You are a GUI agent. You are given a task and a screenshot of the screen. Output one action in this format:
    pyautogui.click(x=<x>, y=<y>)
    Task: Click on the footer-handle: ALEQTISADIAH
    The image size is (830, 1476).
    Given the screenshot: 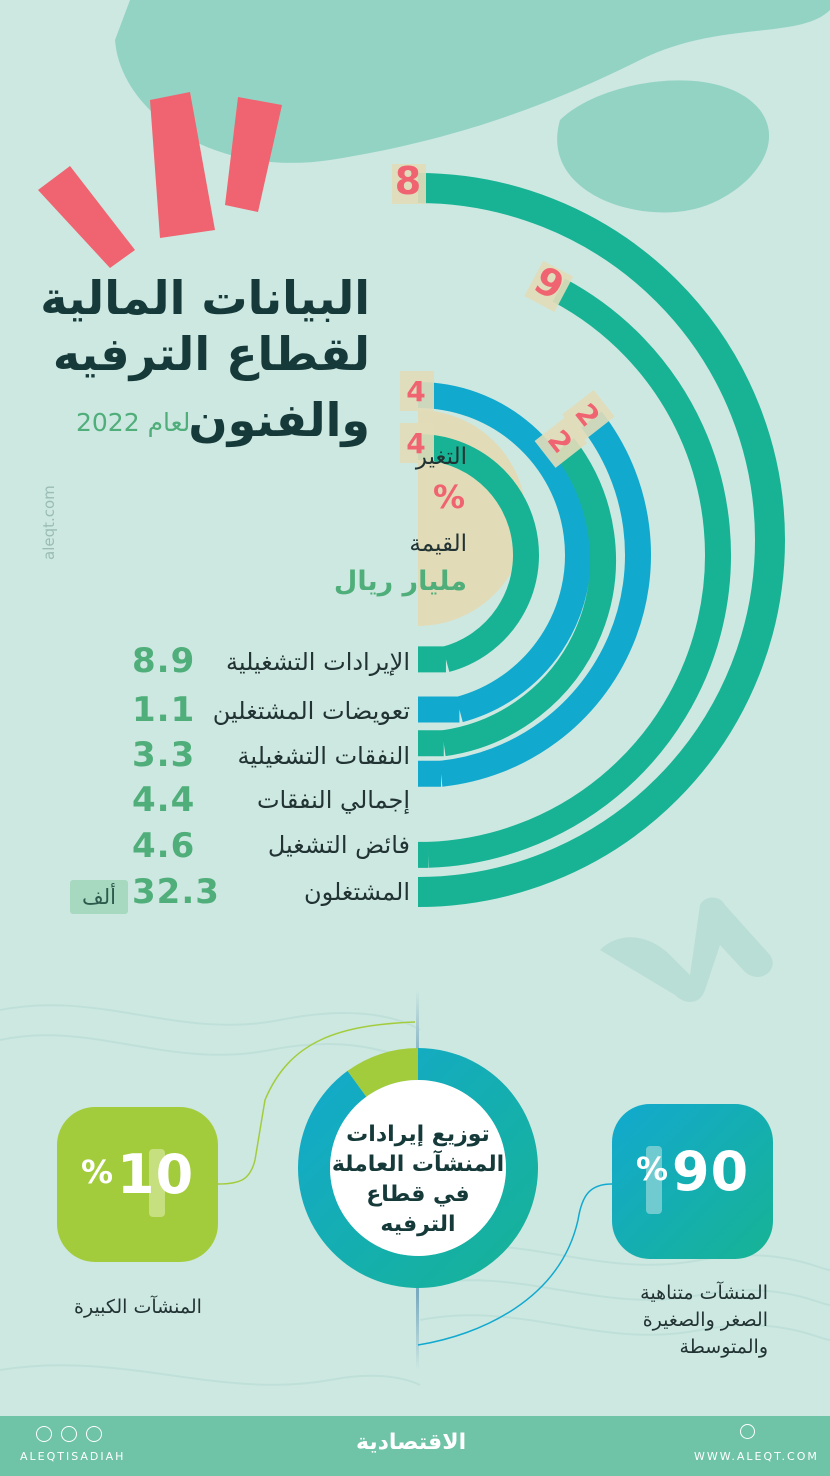 What is the action you would take?
    pyautogui.click(x=73, y=1456)
    